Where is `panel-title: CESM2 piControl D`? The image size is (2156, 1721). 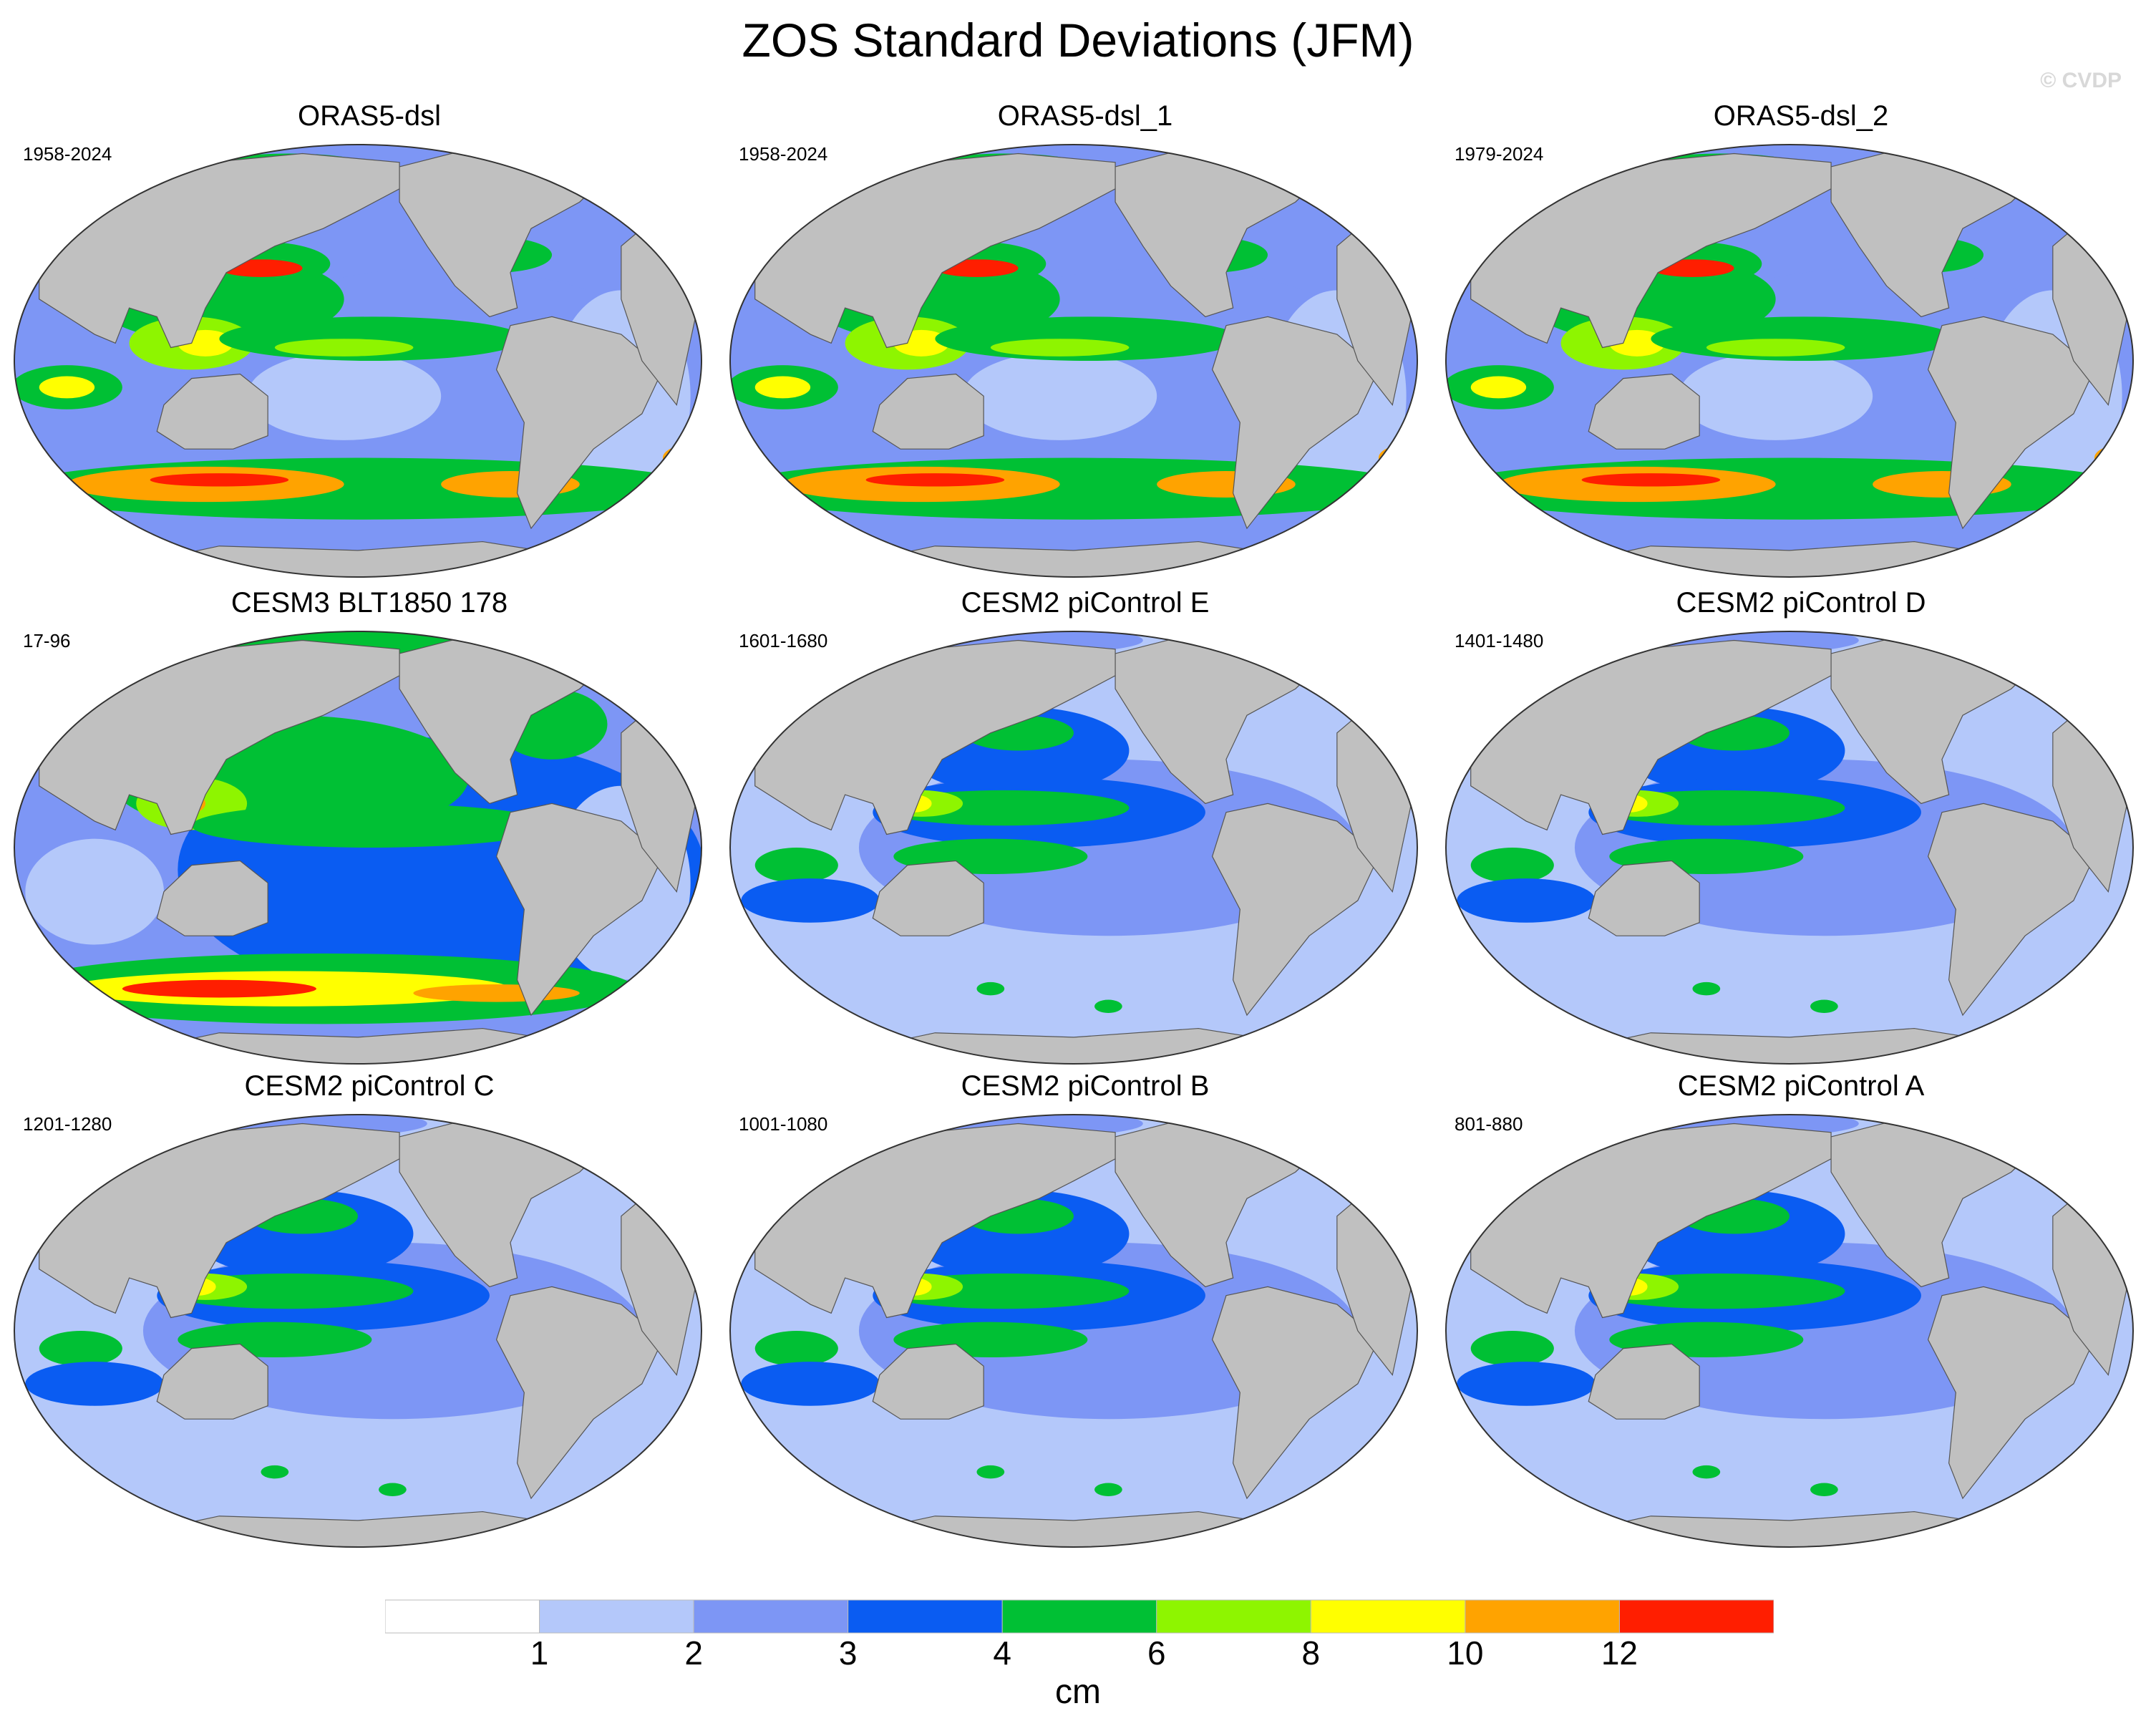 panel-title: CESM2 piControl D is located at coordinates (1801, 603).